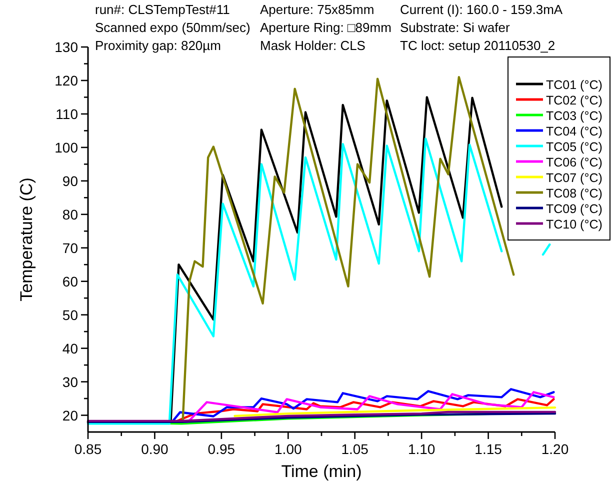  What do you see at coordinates (288, 449) in the screenshot?
I see `x-tick-label: 1.00` at bounding box center [288, 449].